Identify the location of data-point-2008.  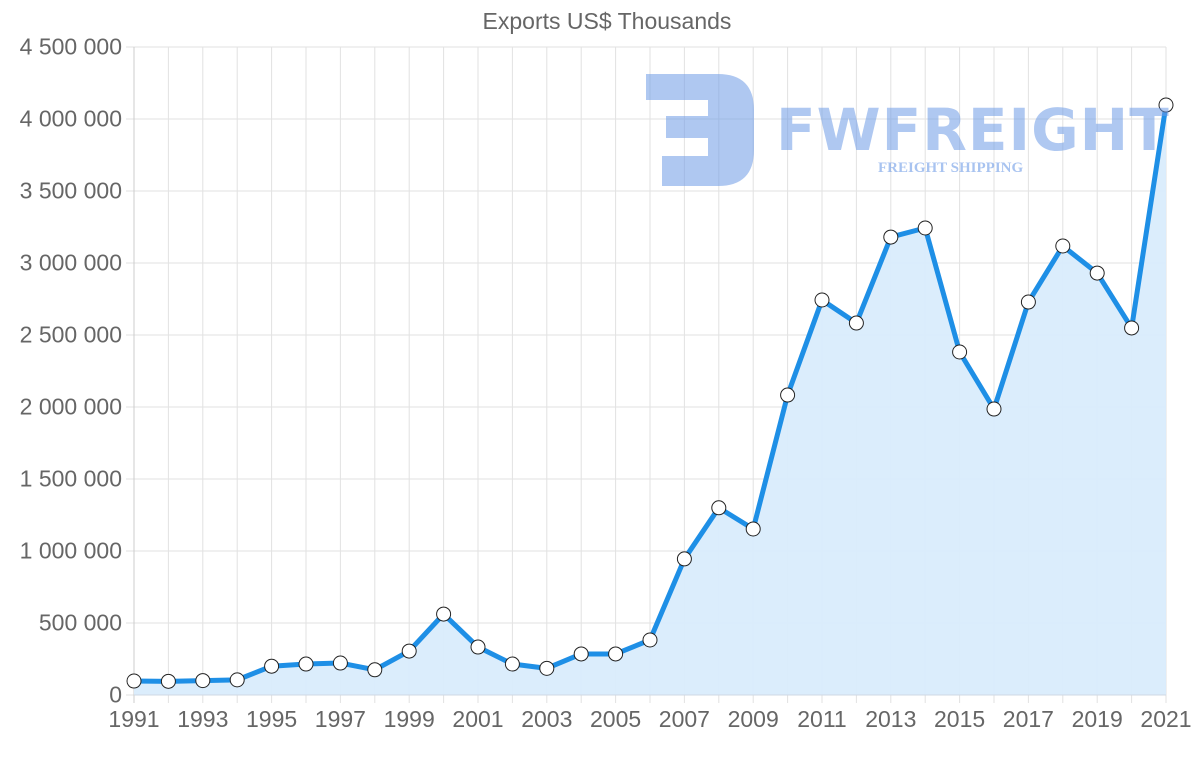
(719, 508).